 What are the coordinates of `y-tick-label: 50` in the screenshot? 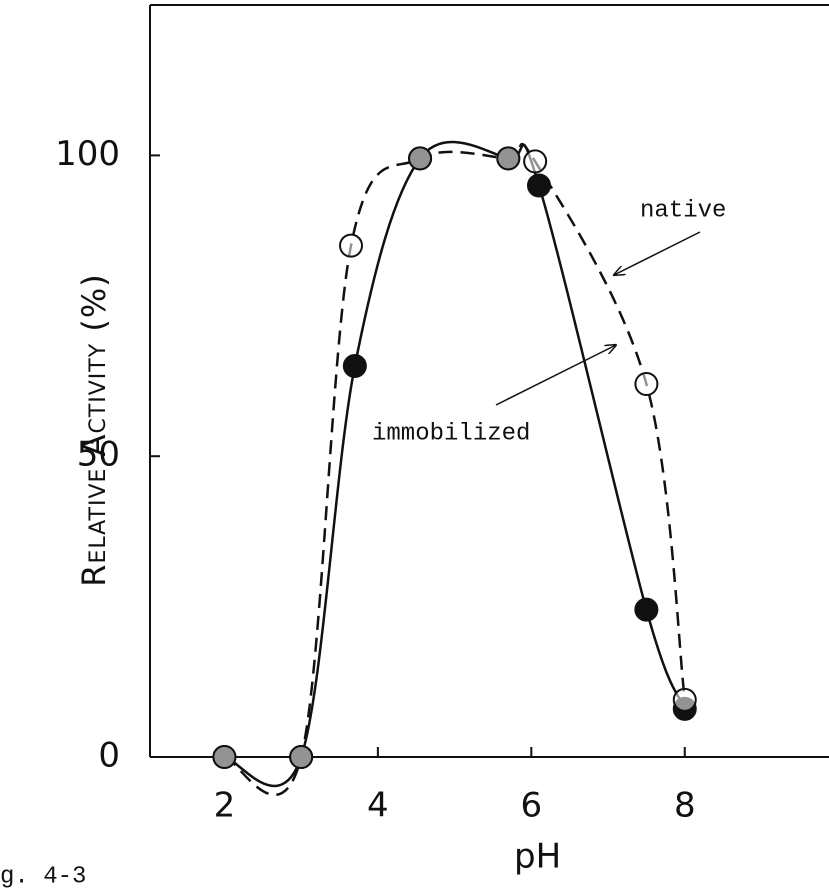 It's located at (98, 455).